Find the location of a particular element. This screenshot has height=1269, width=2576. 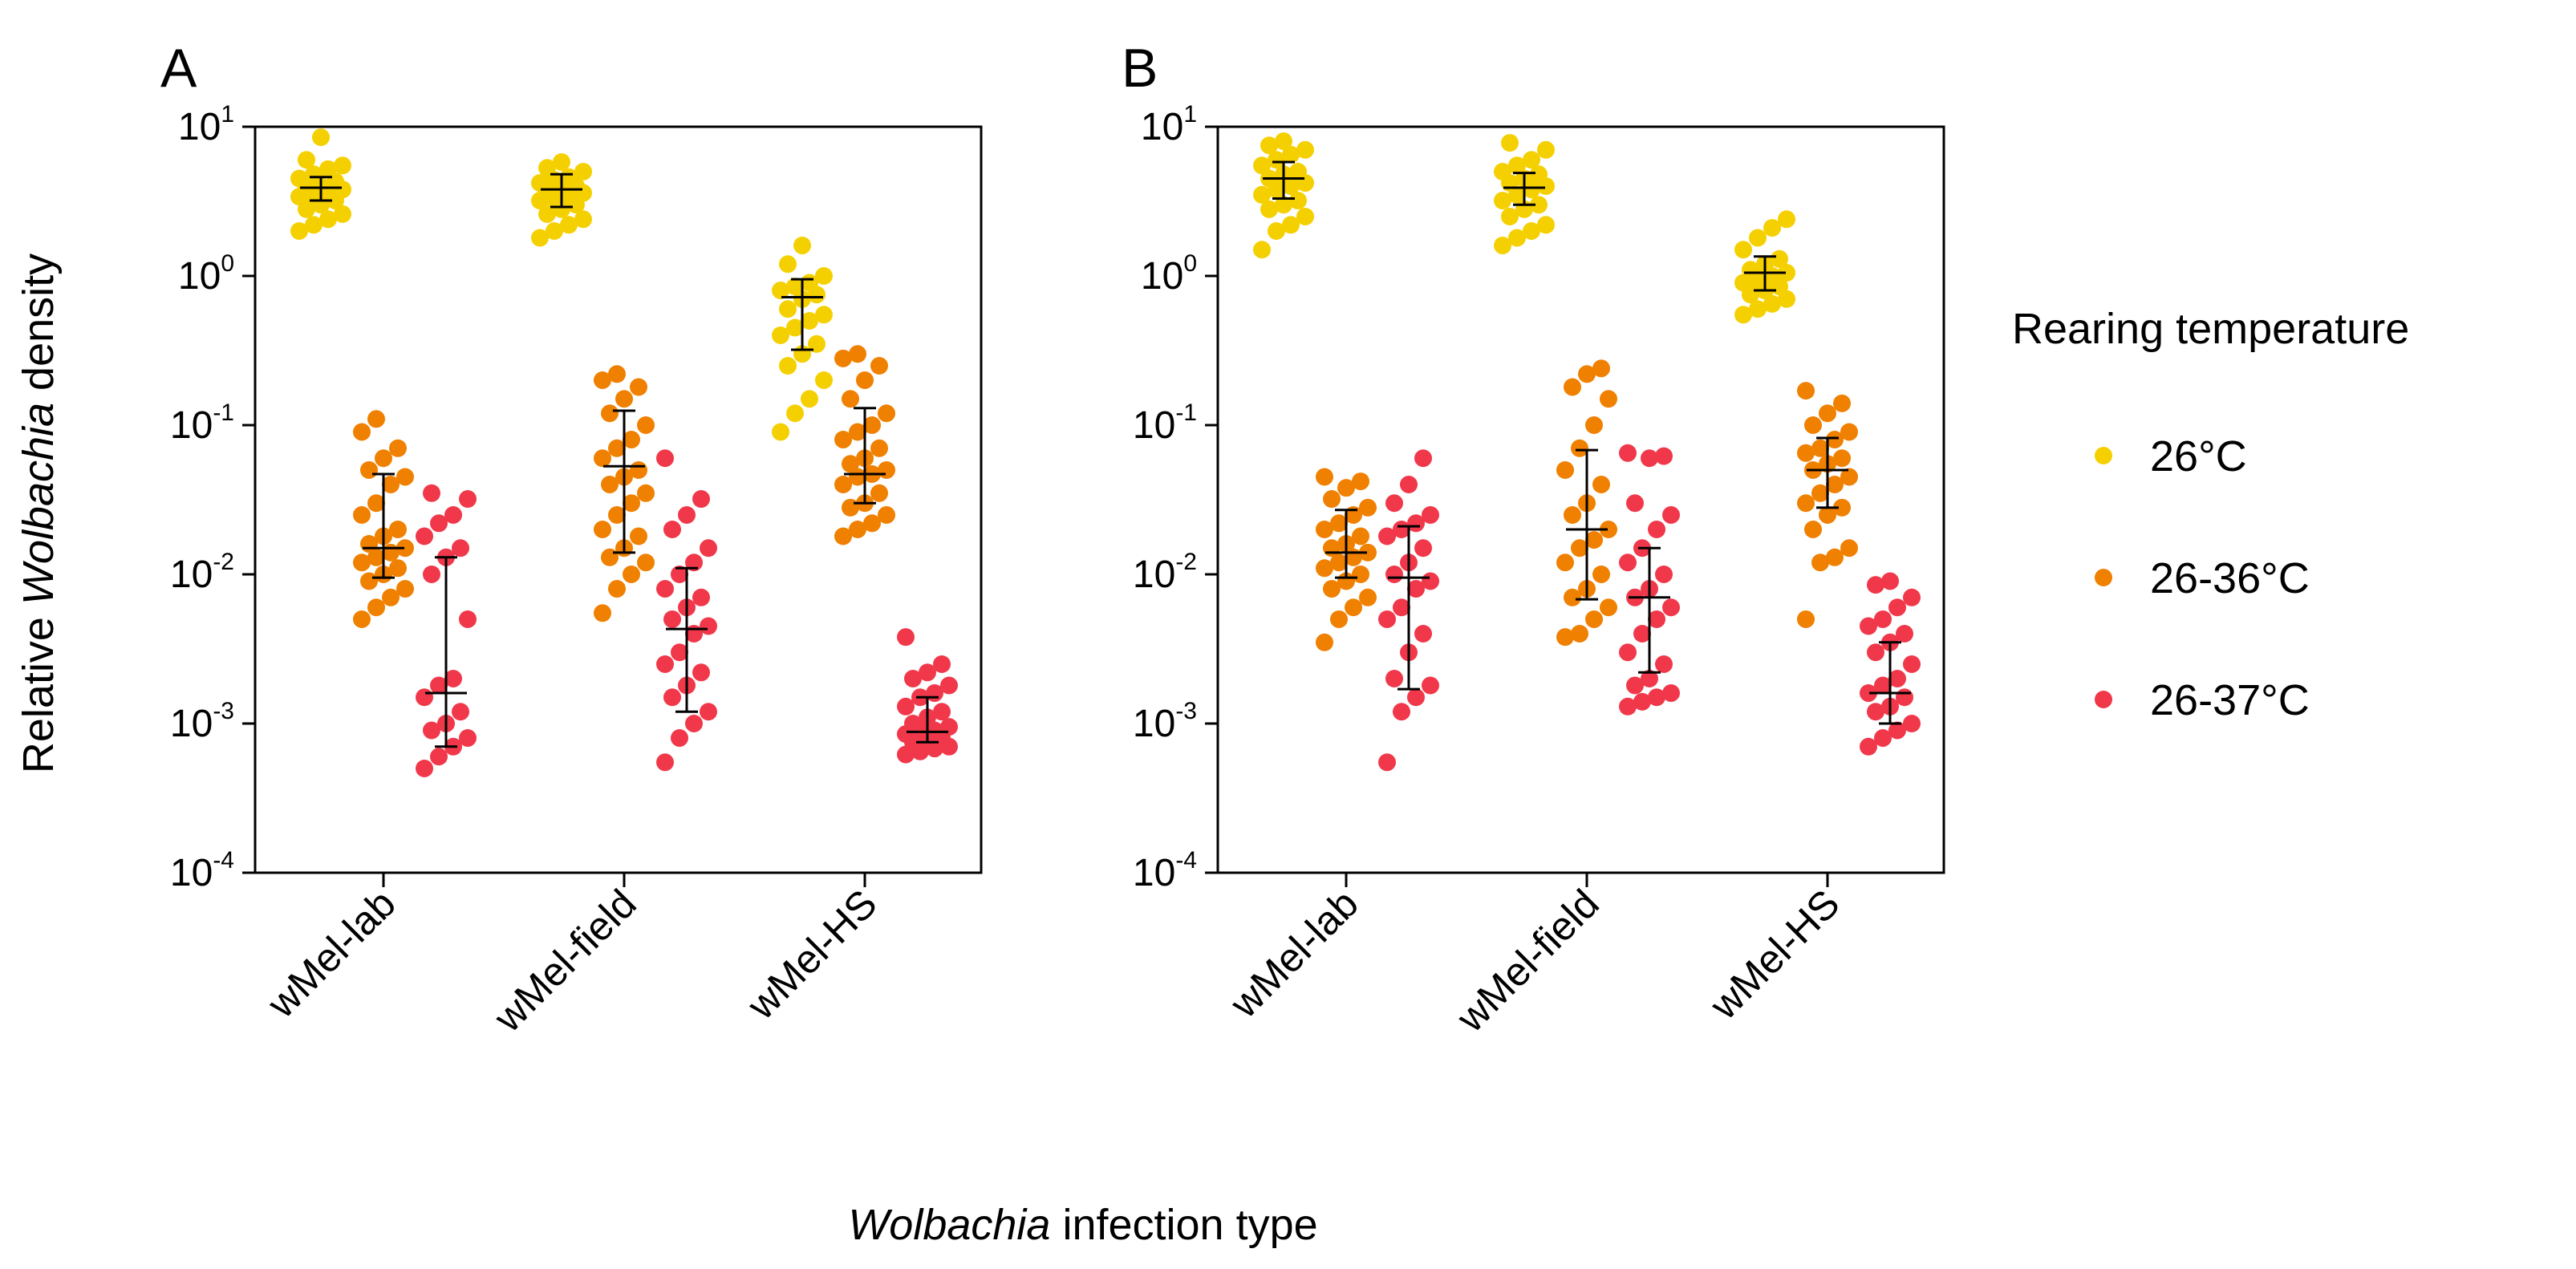

panel-label: A is located at coordinates (178, 68).